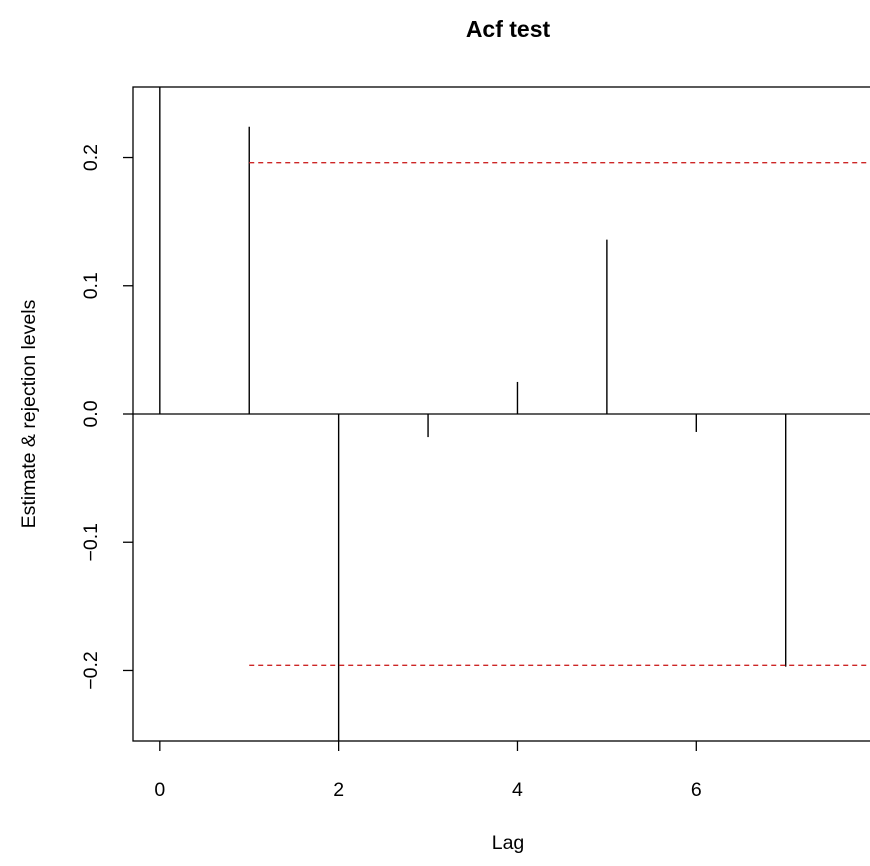 This screenshot has height=866, width=870. I want to click on x-axis: 02468, so click(512, 771).